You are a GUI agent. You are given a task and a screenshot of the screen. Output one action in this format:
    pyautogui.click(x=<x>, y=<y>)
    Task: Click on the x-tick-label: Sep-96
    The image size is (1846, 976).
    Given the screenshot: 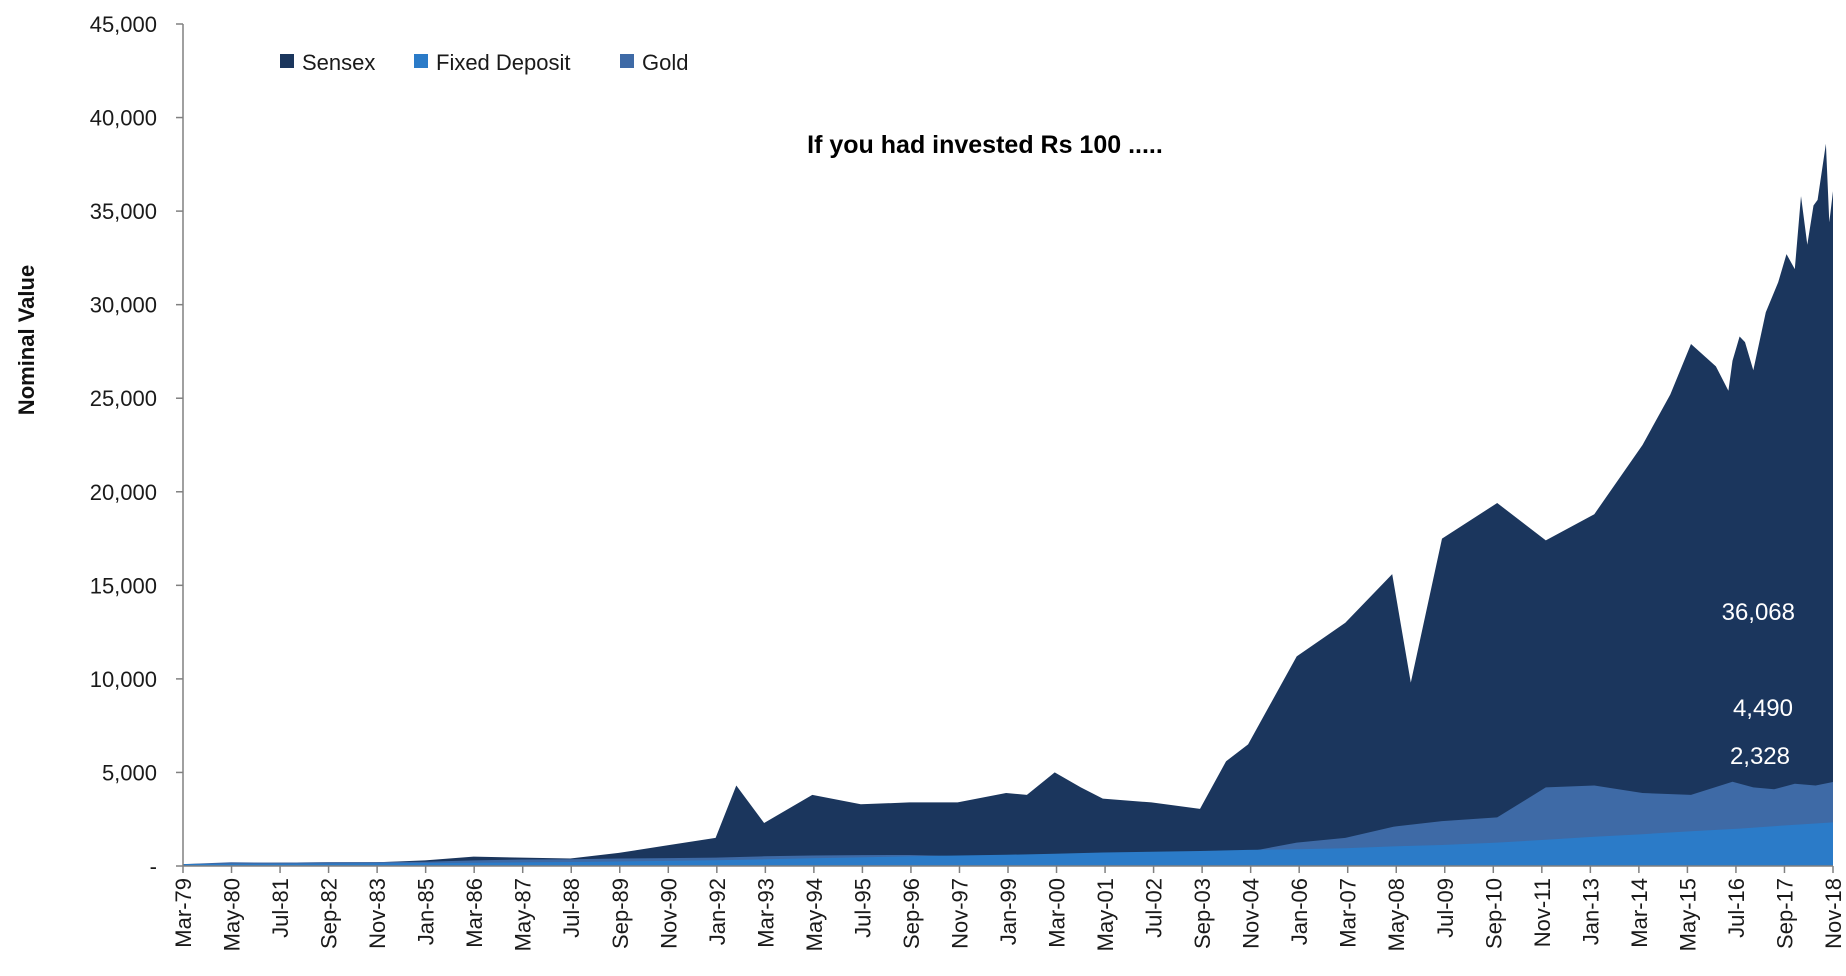 What is the action you would take?
    pyautogui.click(x=911, y=913)
    